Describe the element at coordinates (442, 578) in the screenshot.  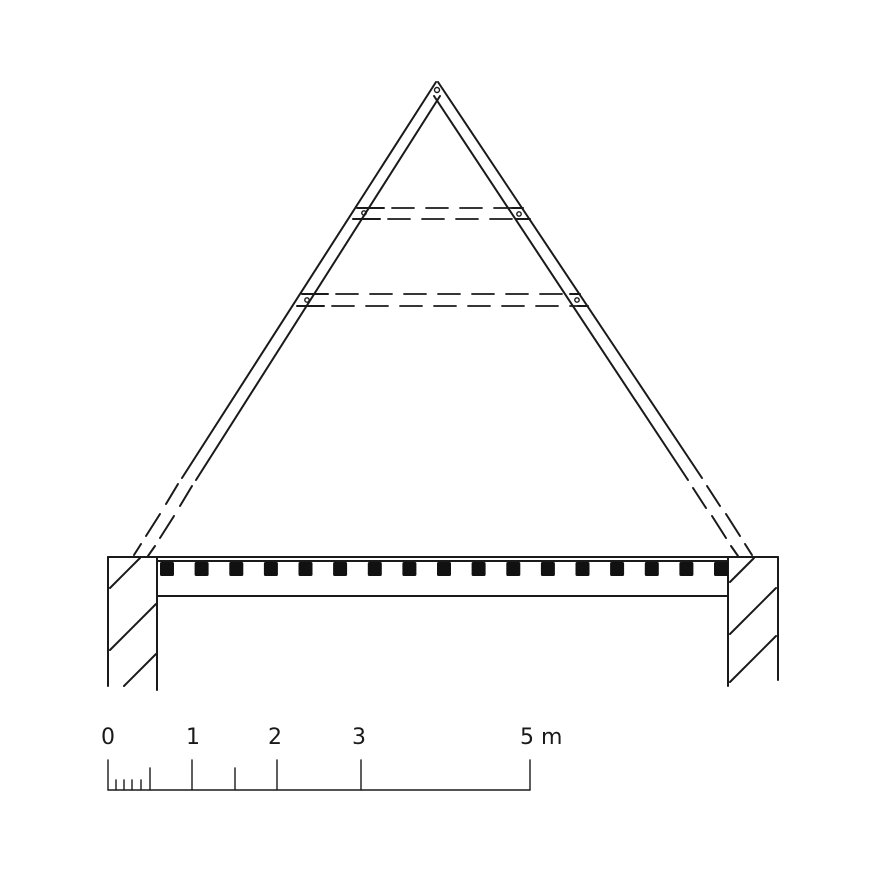
I see `ceiling-beam` at that location.